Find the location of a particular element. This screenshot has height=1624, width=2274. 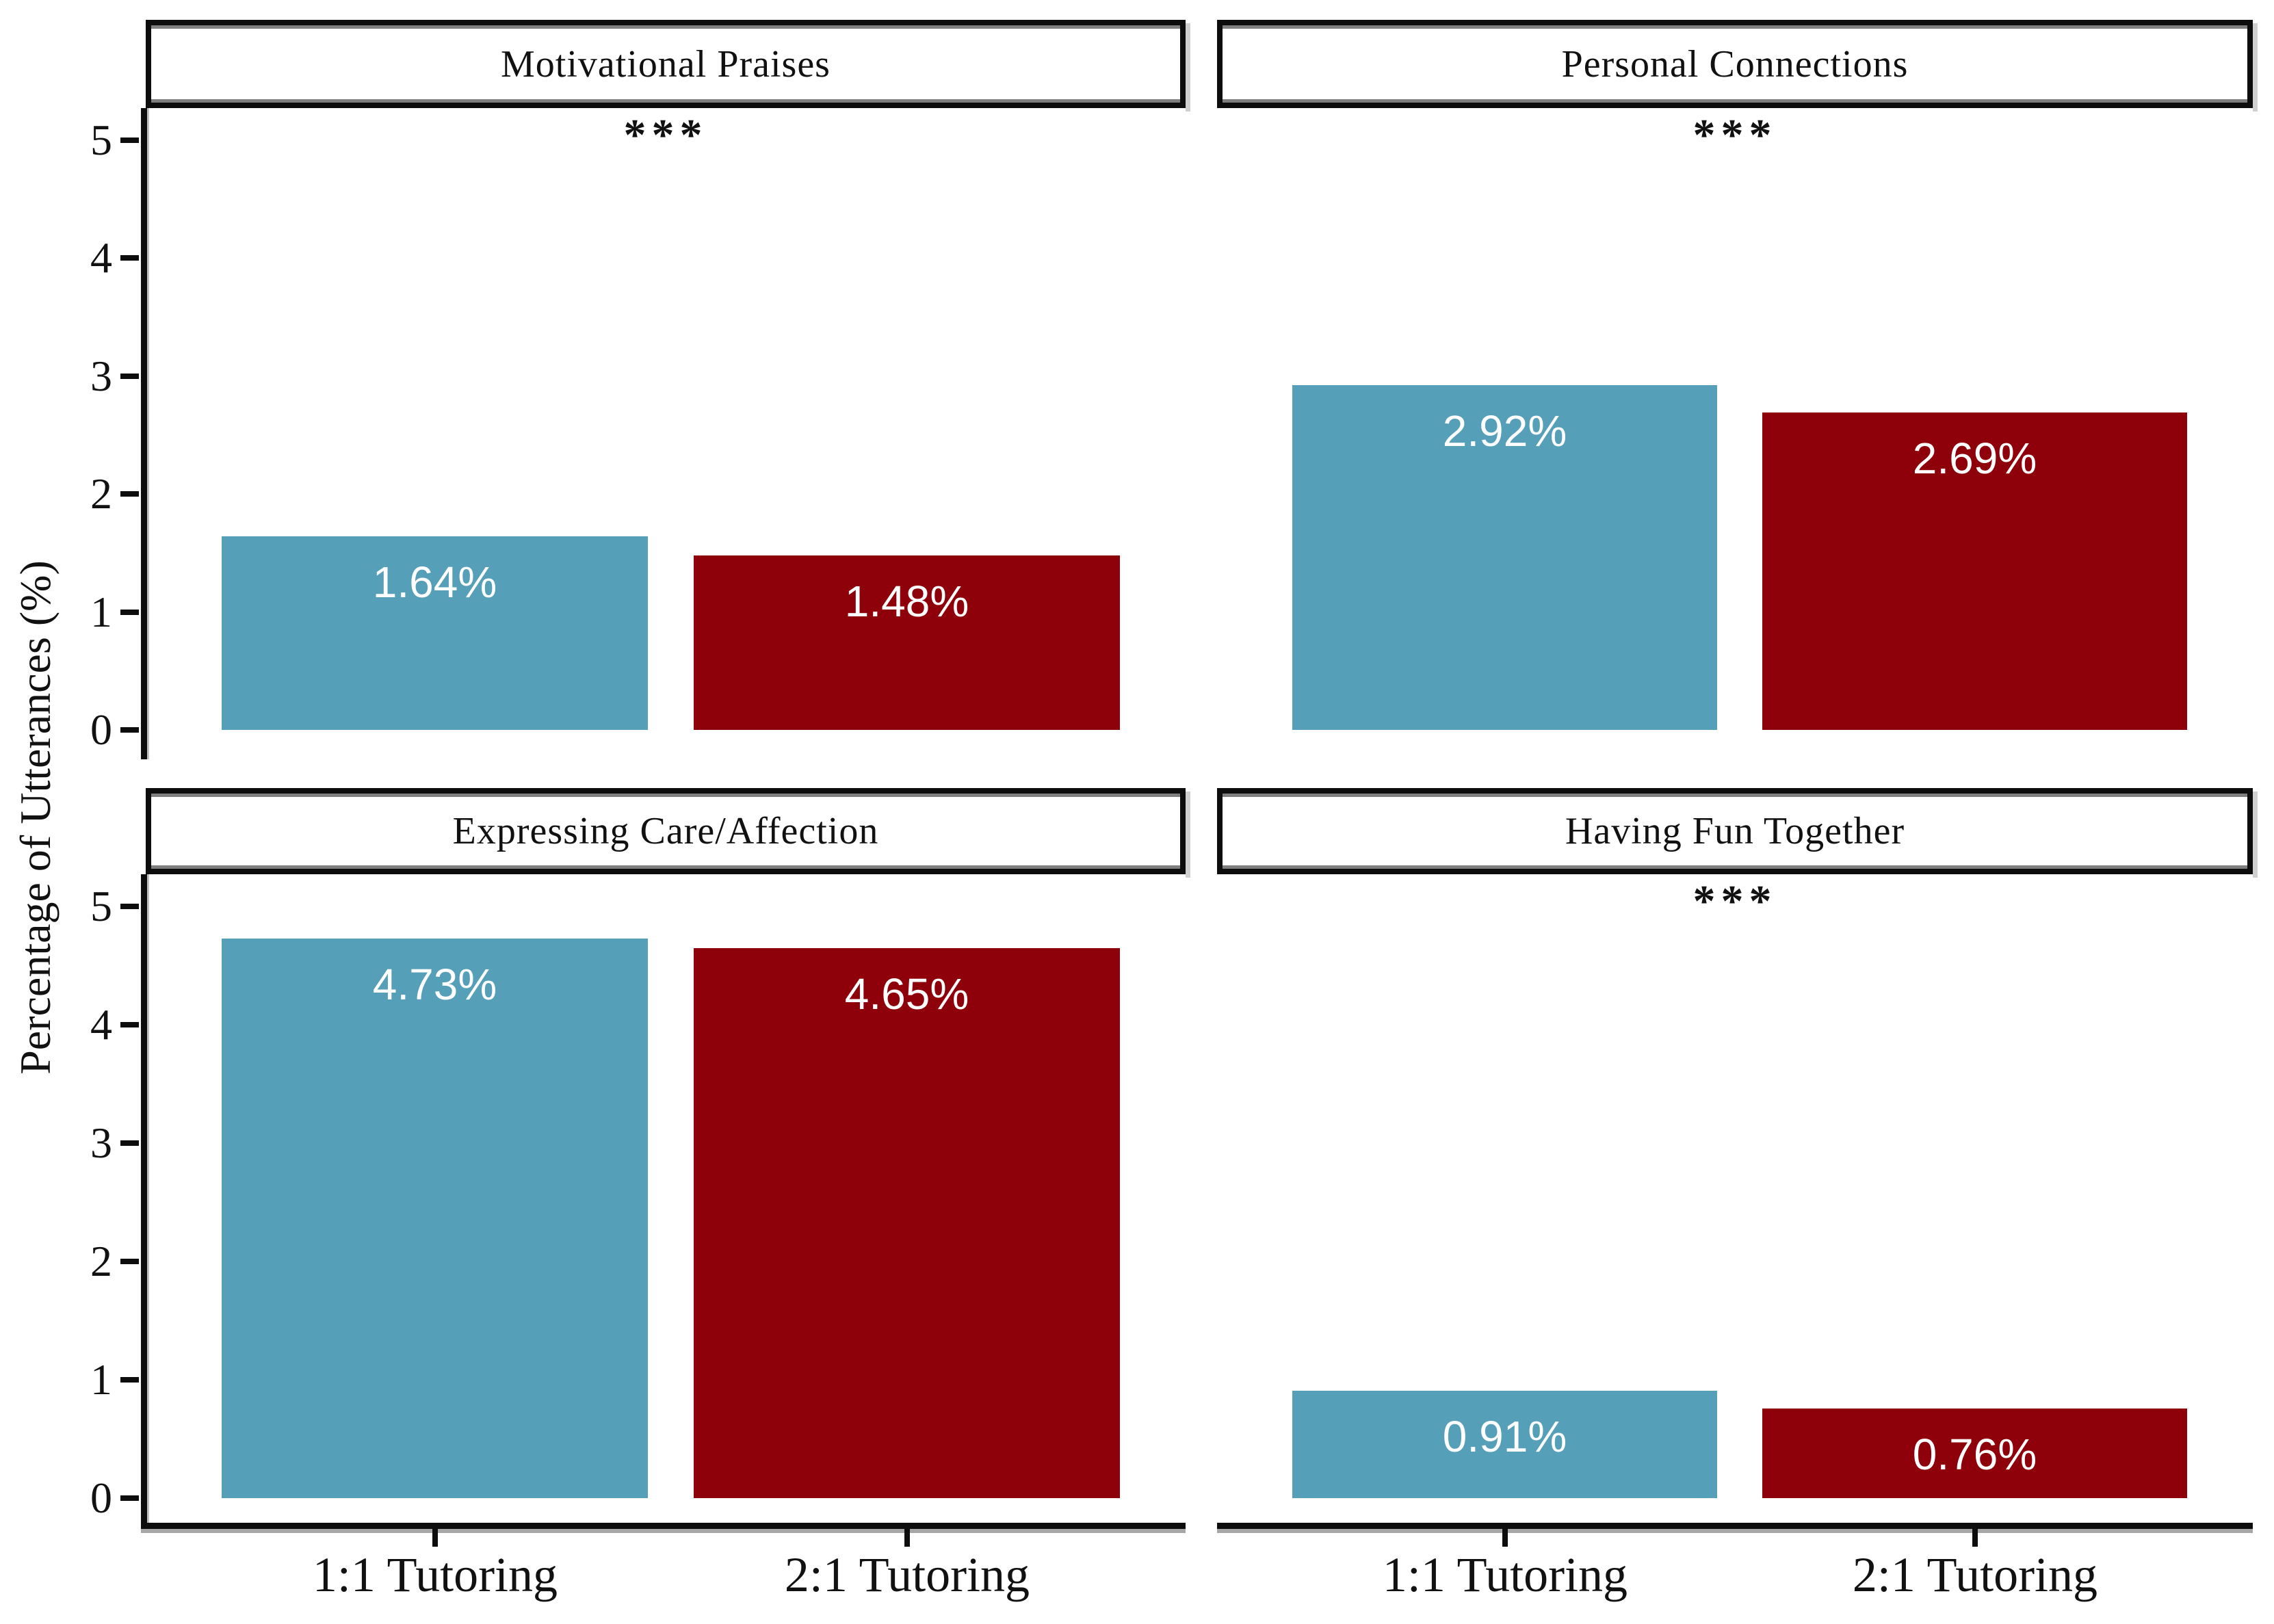

x-axis-line-left-column is located at coordinates (663, 1526).